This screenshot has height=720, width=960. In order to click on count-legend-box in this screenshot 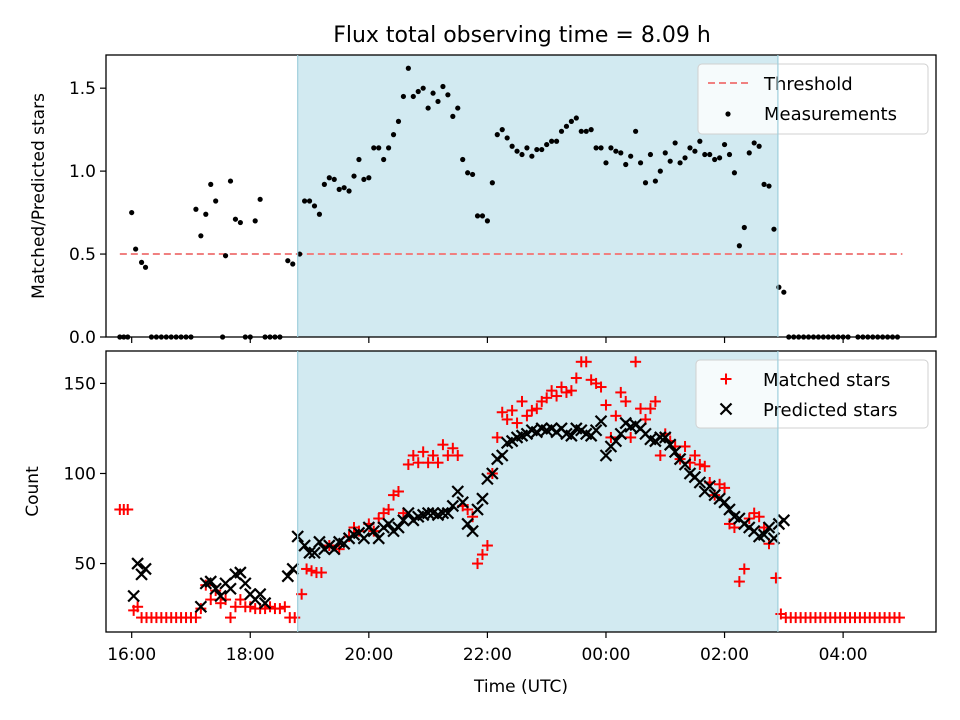, I will do `click(812, 394)`.